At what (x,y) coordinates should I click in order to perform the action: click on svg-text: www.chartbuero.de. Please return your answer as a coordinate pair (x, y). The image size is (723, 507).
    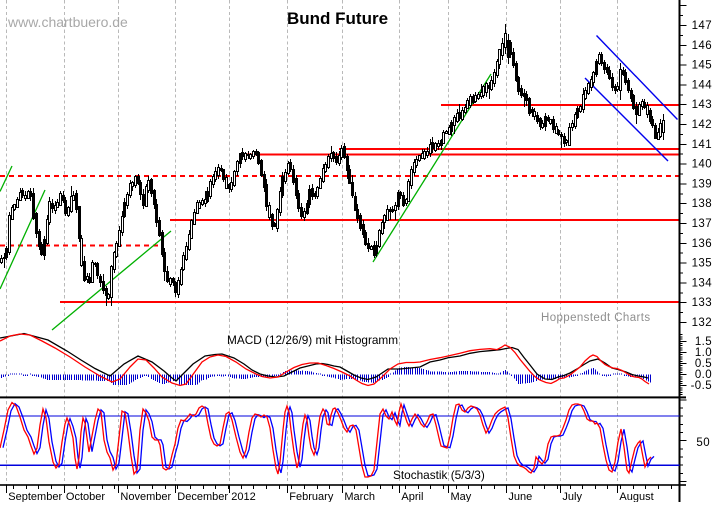
    Looking at the image, I should click on (67, 22).